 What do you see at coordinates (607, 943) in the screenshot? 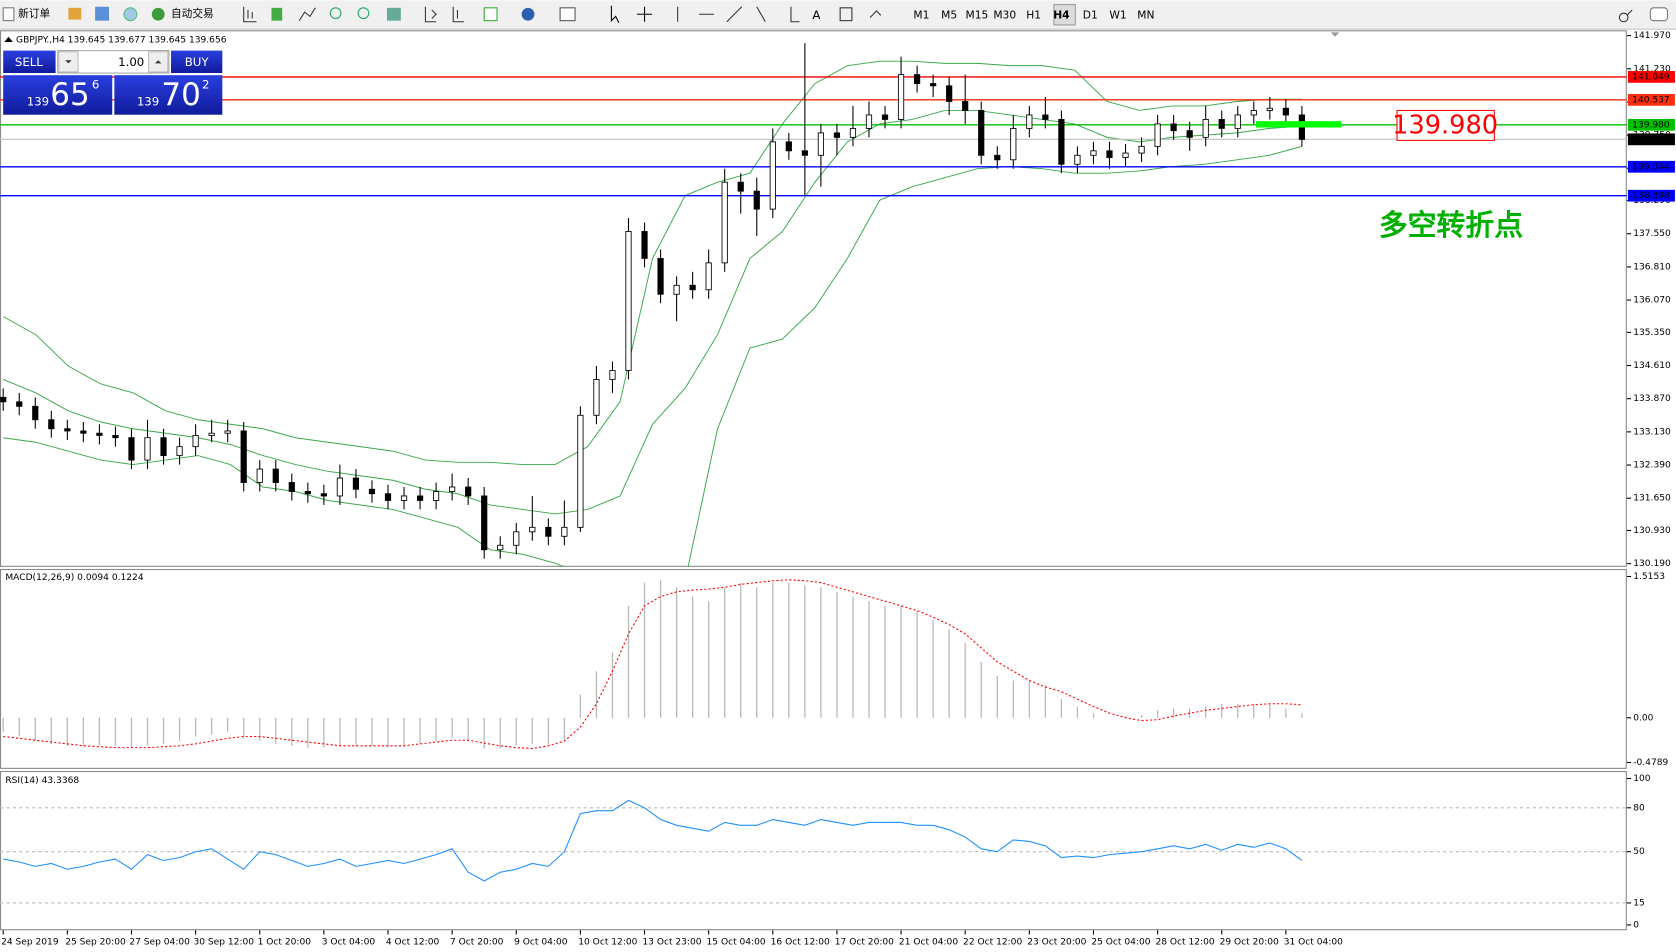
I see `x-tick-label: 10 Oct 12:00` at bounding box center [607, 943].